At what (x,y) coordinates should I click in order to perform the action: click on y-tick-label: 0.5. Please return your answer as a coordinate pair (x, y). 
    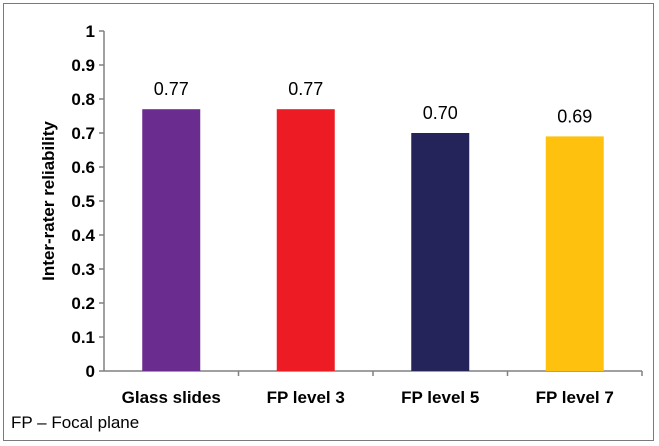
    Looking at the image, I should click on (83, 201).